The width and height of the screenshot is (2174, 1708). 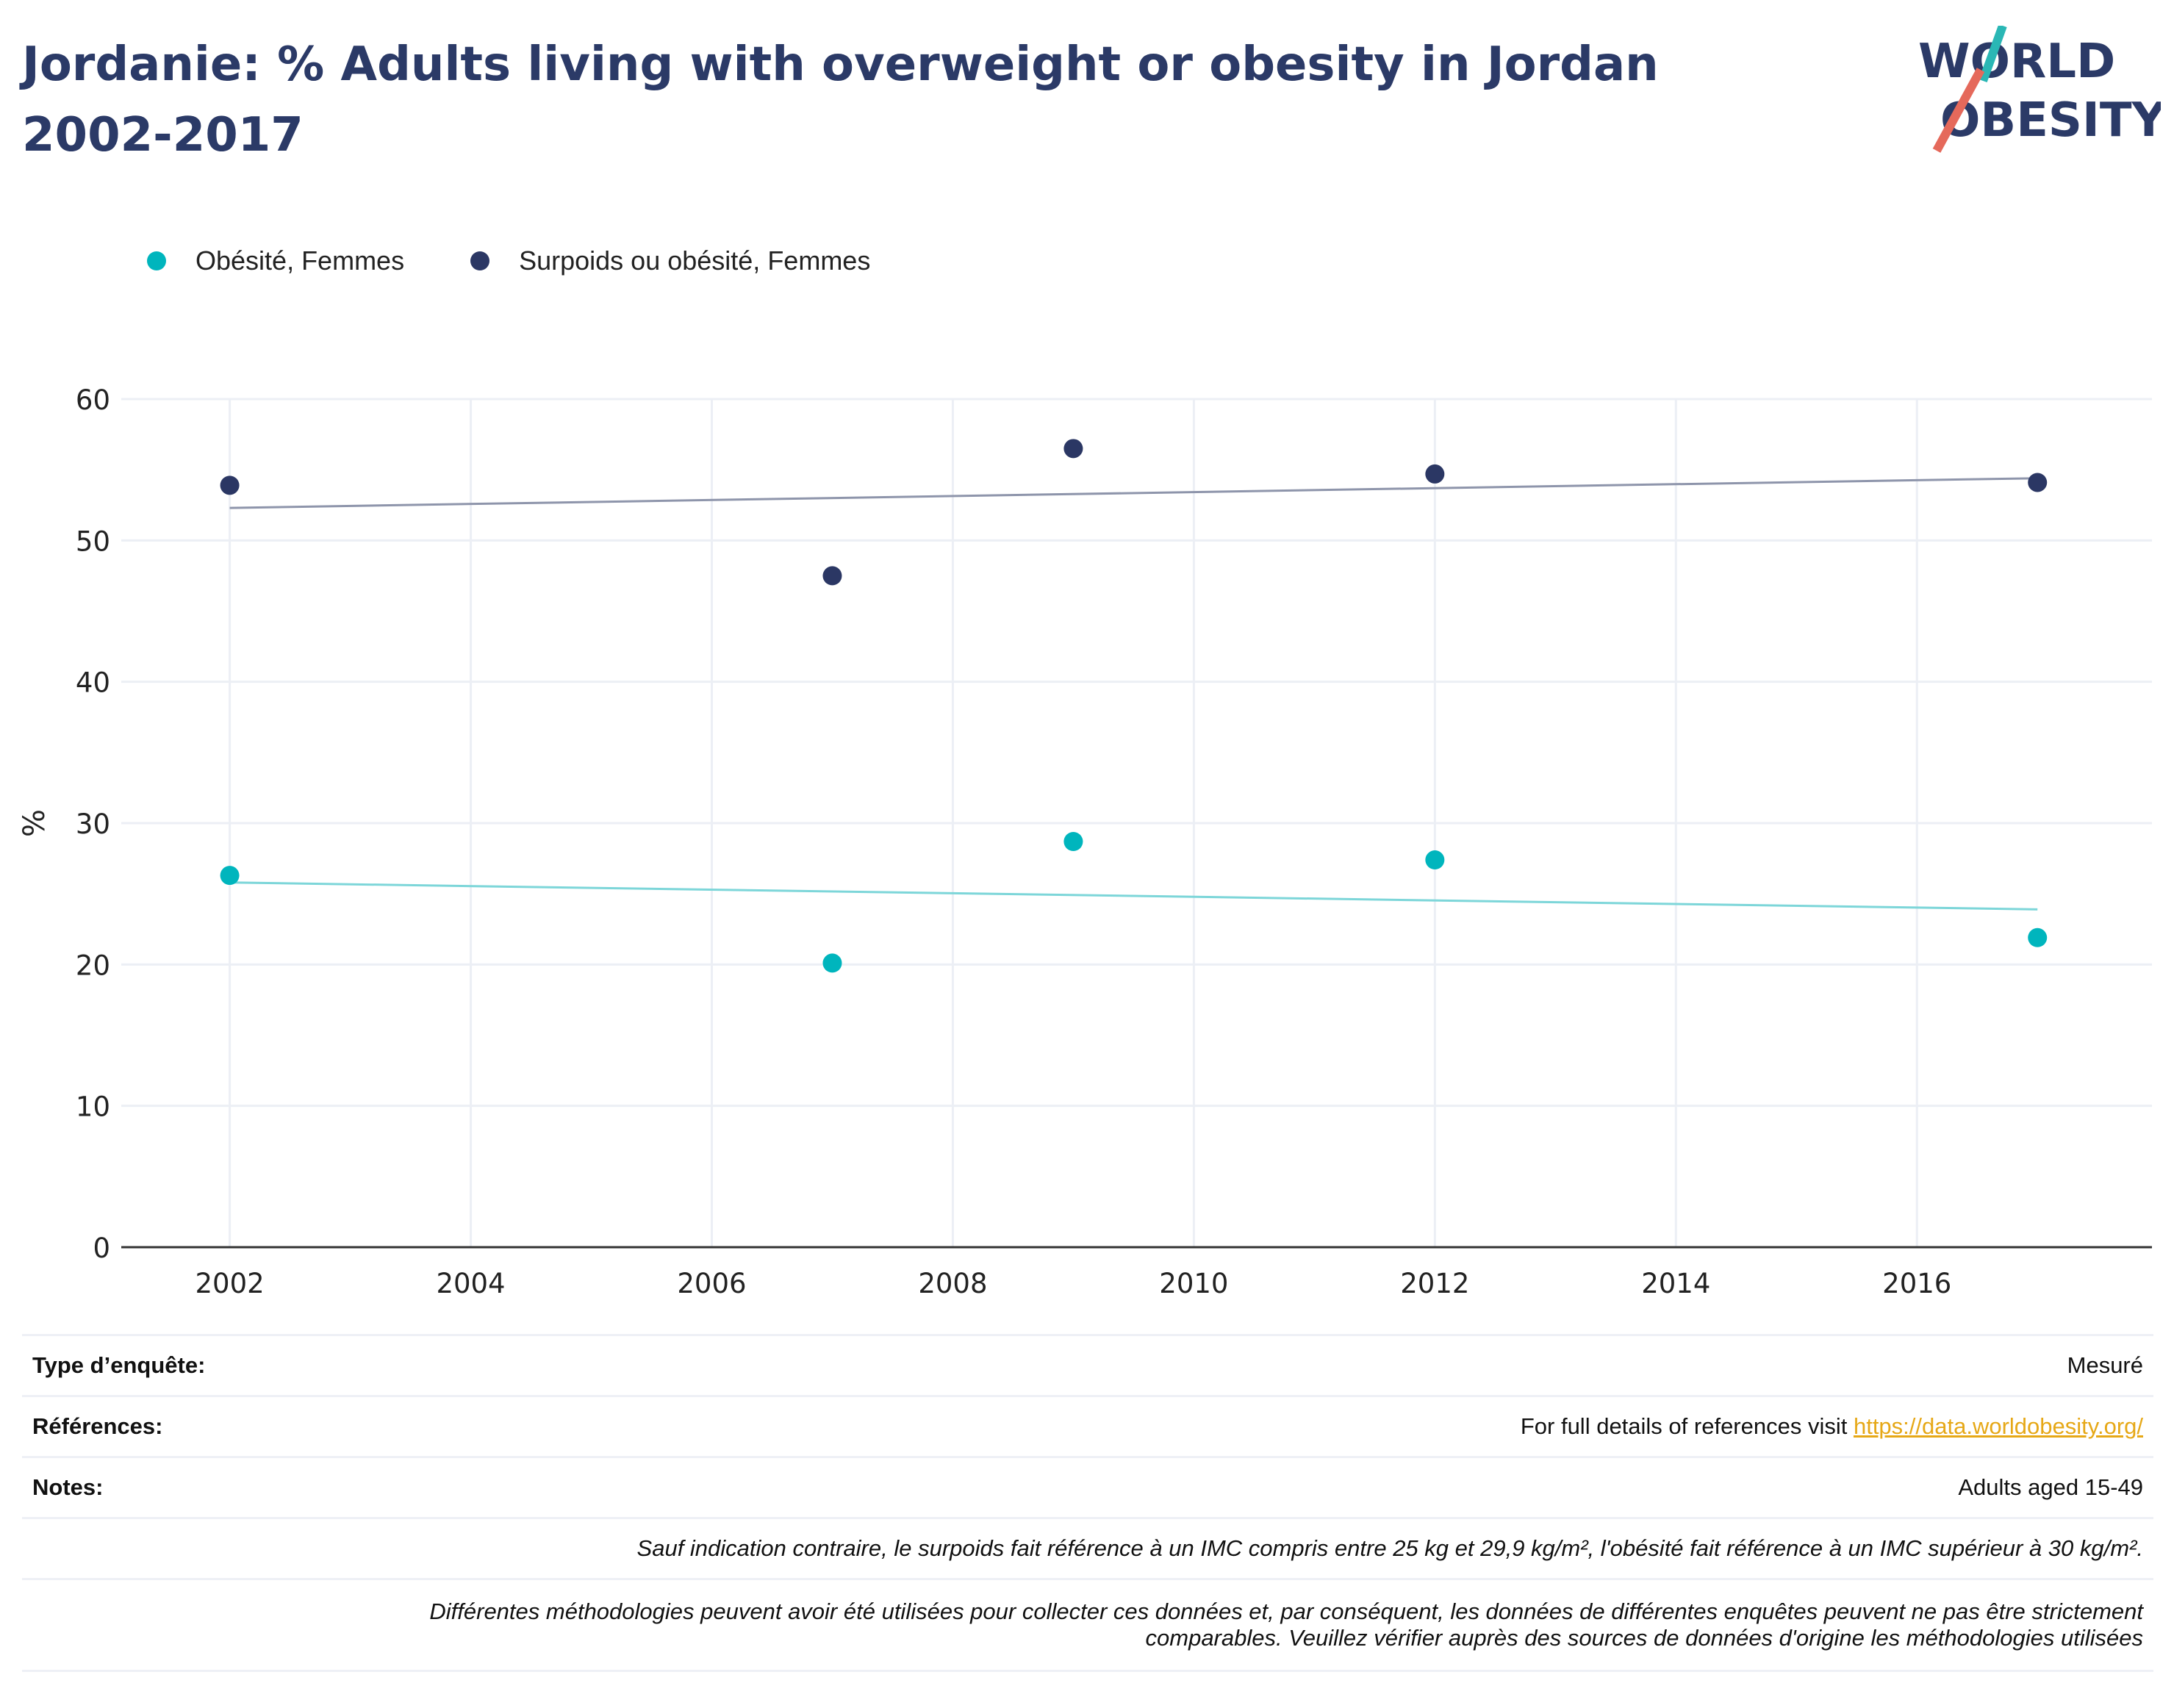 What do you see at coordinates (68, 1487) in the screenshot?
I see `notes-label: Notes:` at bounding box center [68, 1487].